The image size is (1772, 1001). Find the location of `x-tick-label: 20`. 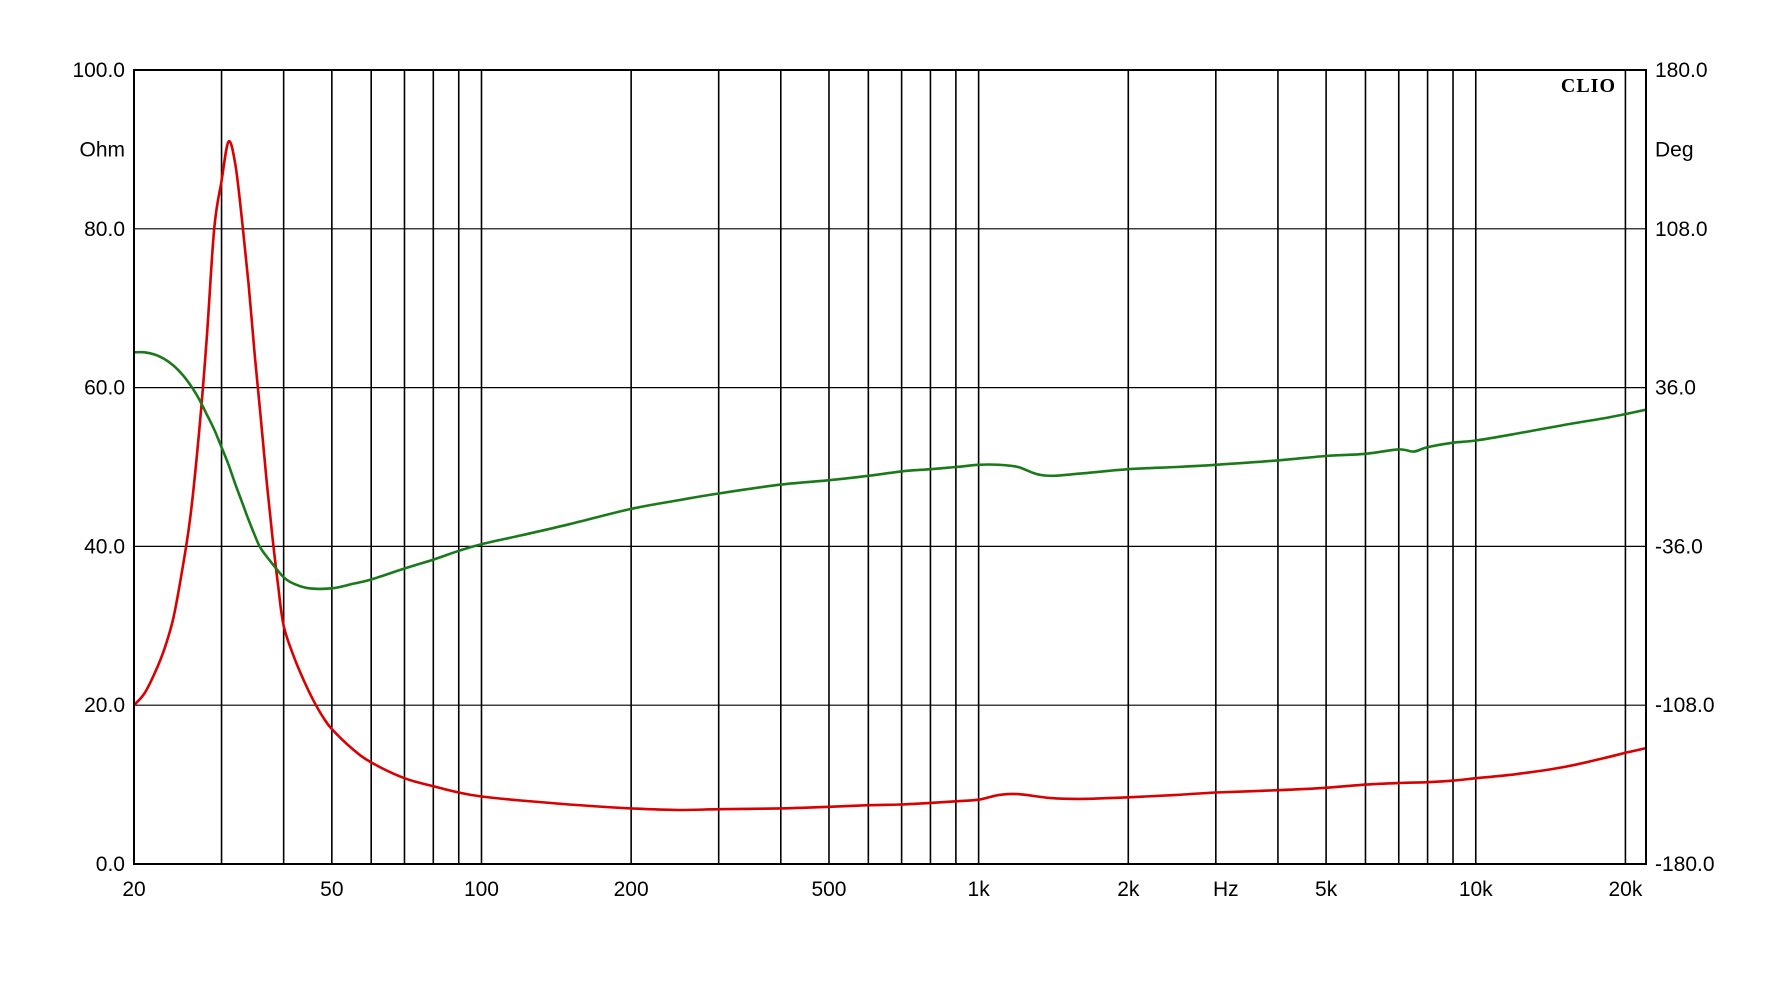

x-tick-label: 20 is located at coordinates (133, 889).